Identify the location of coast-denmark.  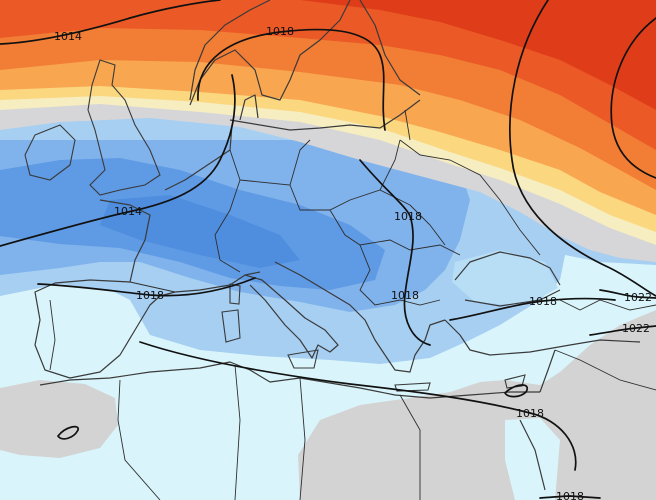
(249, 107).